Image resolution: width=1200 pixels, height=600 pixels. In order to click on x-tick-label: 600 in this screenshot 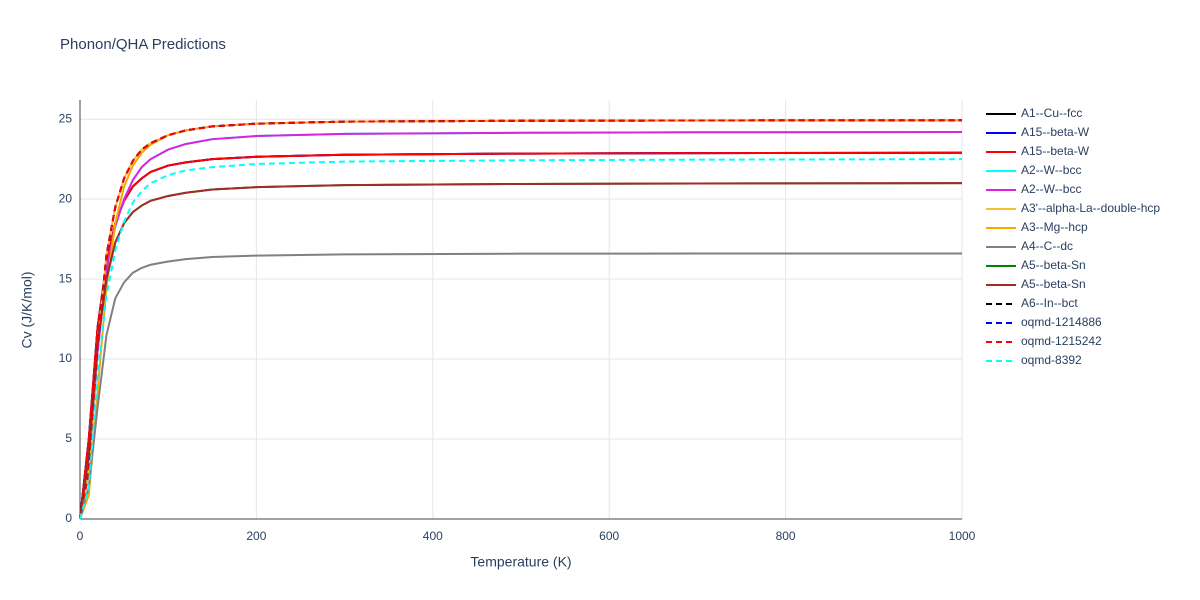, I will do `click(609, 536)`.